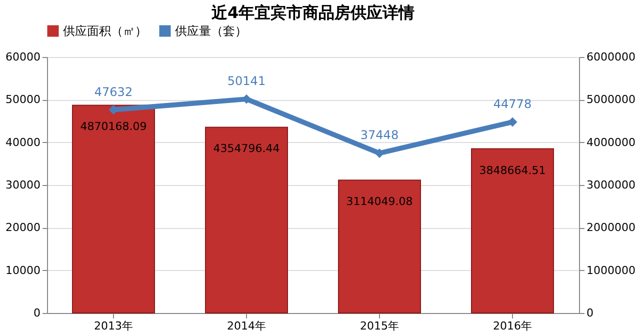 This screenshot has height=336, width=640. Describe the element at coordinates (113, 326) in the screenshot. I see `x-tick-label: 2013年` at that location.